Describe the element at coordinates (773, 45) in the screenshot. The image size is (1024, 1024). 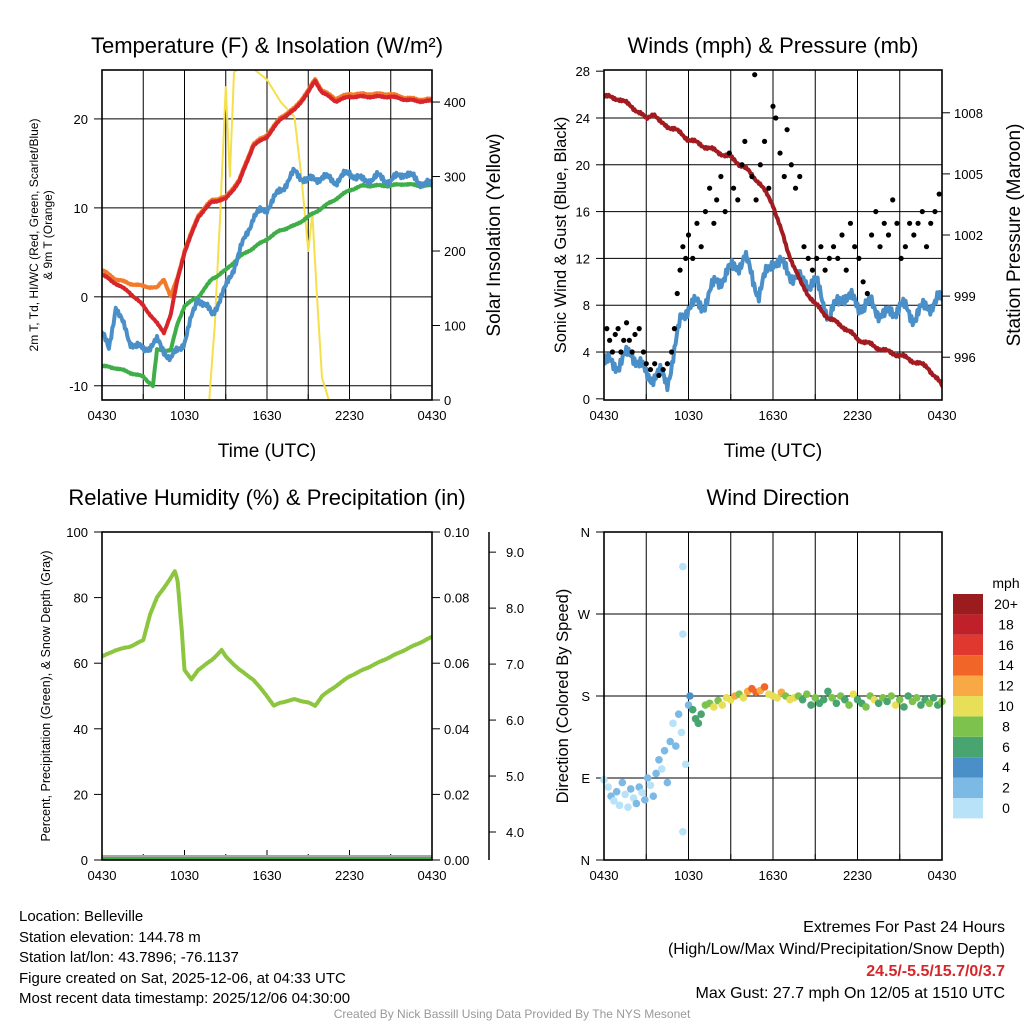
I see `chart-title: Winds (mph) & Pressure (mb)` at that location.